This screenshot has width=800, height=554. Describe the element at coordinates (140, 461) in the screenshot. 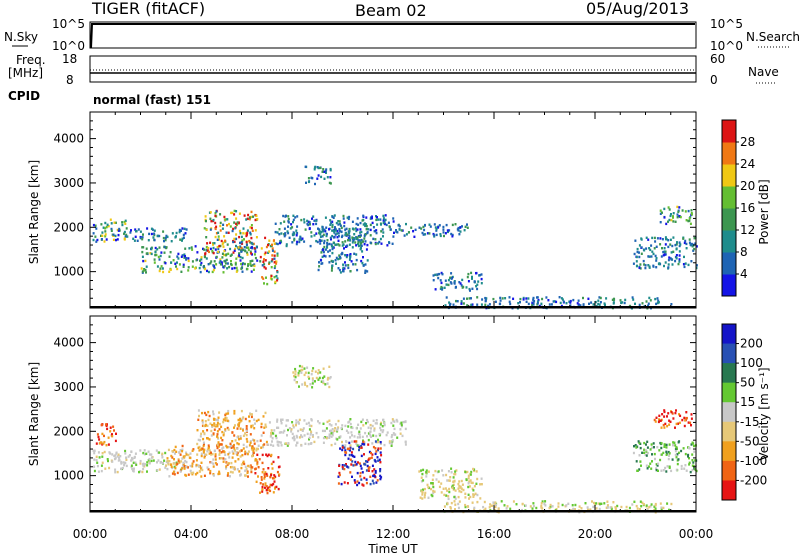

I see `echo-region` at that location.